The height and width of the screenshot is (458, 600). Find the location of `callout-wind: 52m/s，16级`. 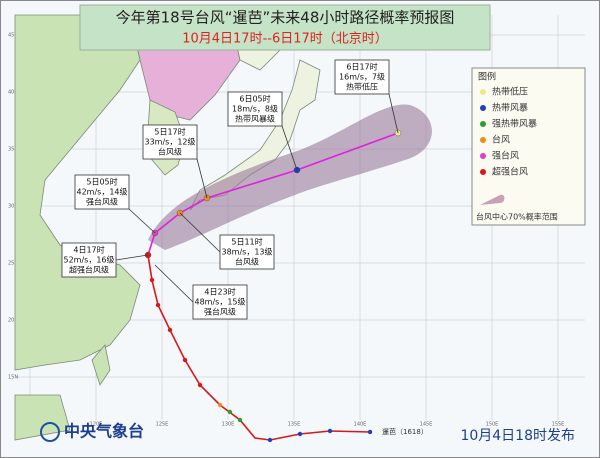

callout-wind: 52m/s，16级 is located at coordinates (88, 260).